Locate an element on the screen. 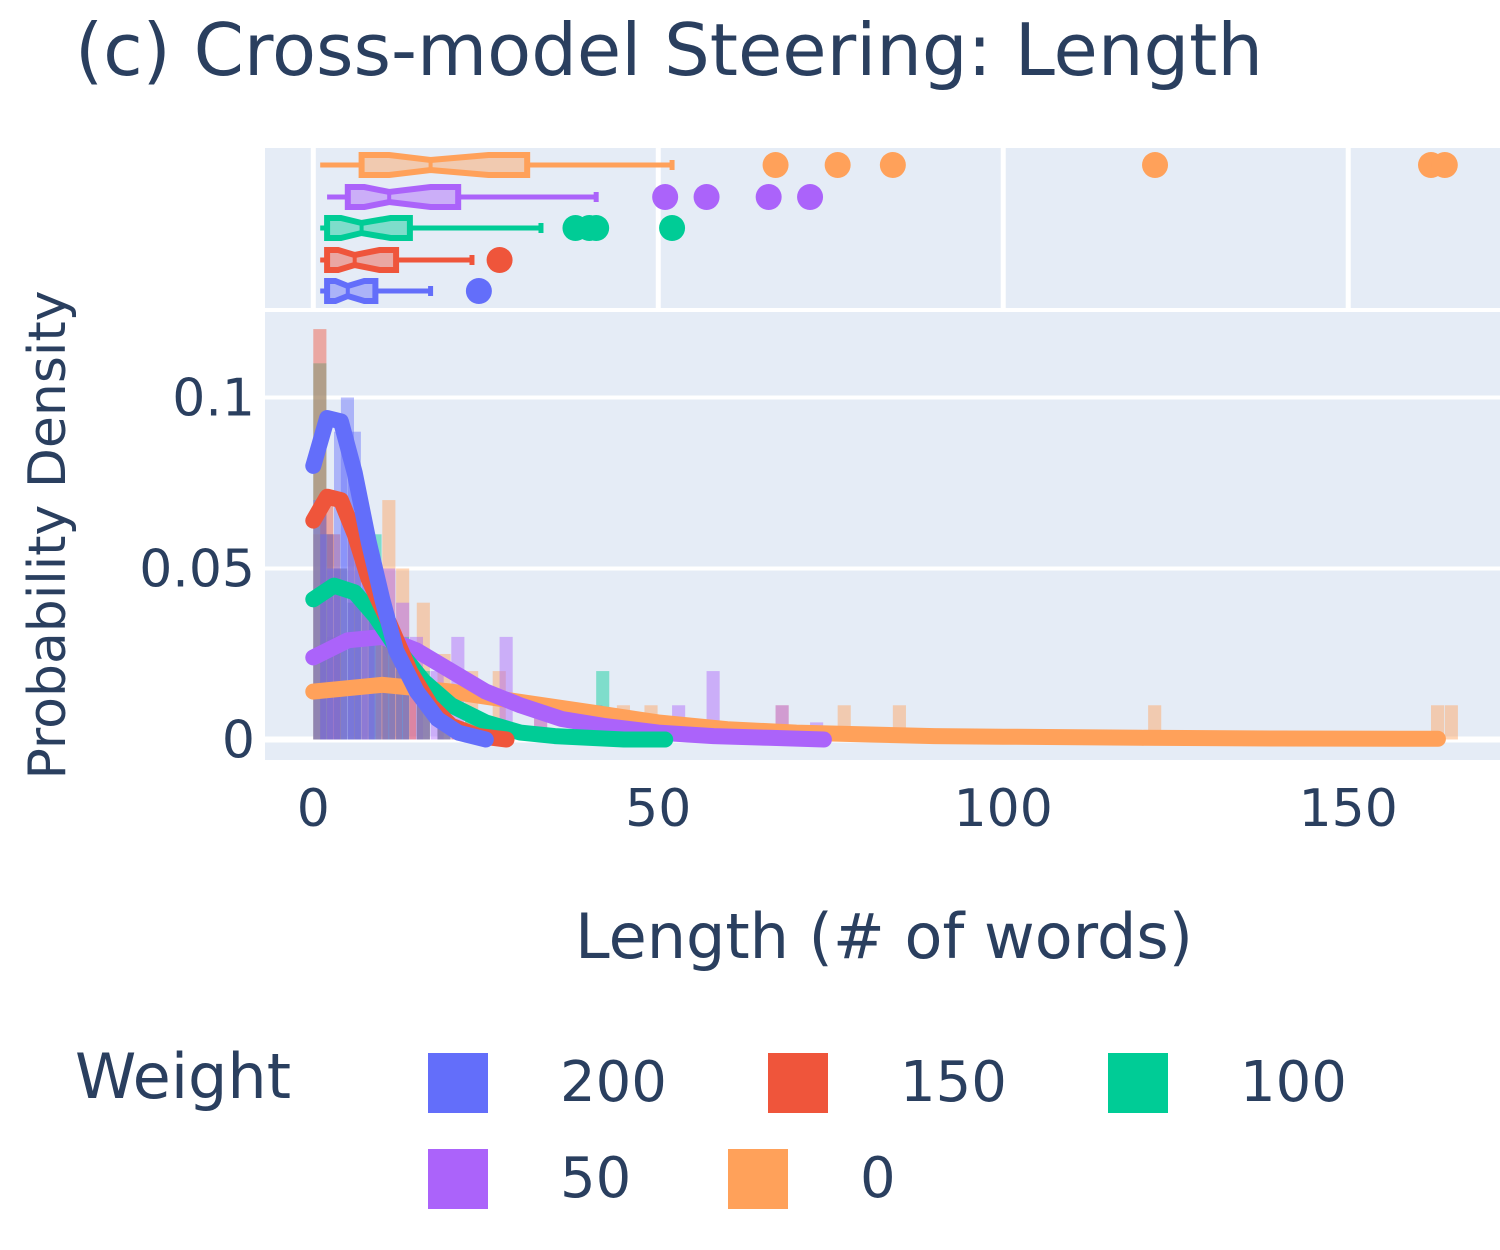 This screenshot has height=1250, width=1500. legend-label: 100 is located at coordinates (1293, 1082).